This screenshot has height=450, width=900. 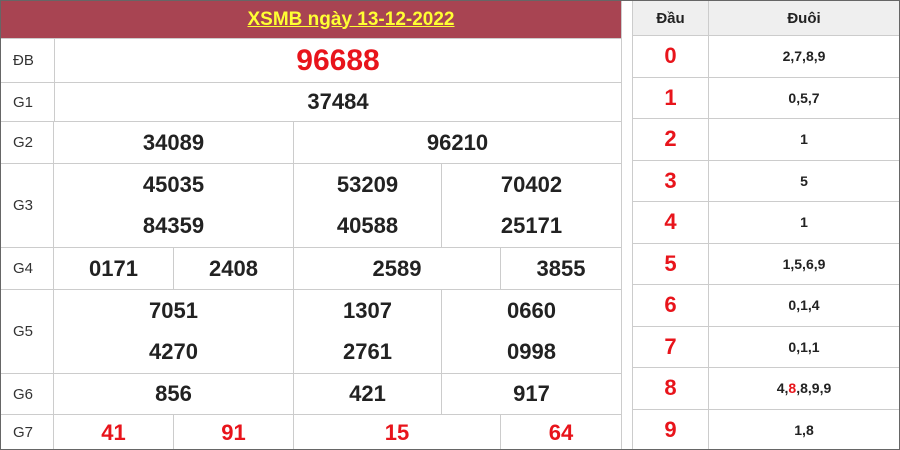 I want to click on prize-row-G4: G4 0171 2408 2589 3855, so click(x=311, y=268).